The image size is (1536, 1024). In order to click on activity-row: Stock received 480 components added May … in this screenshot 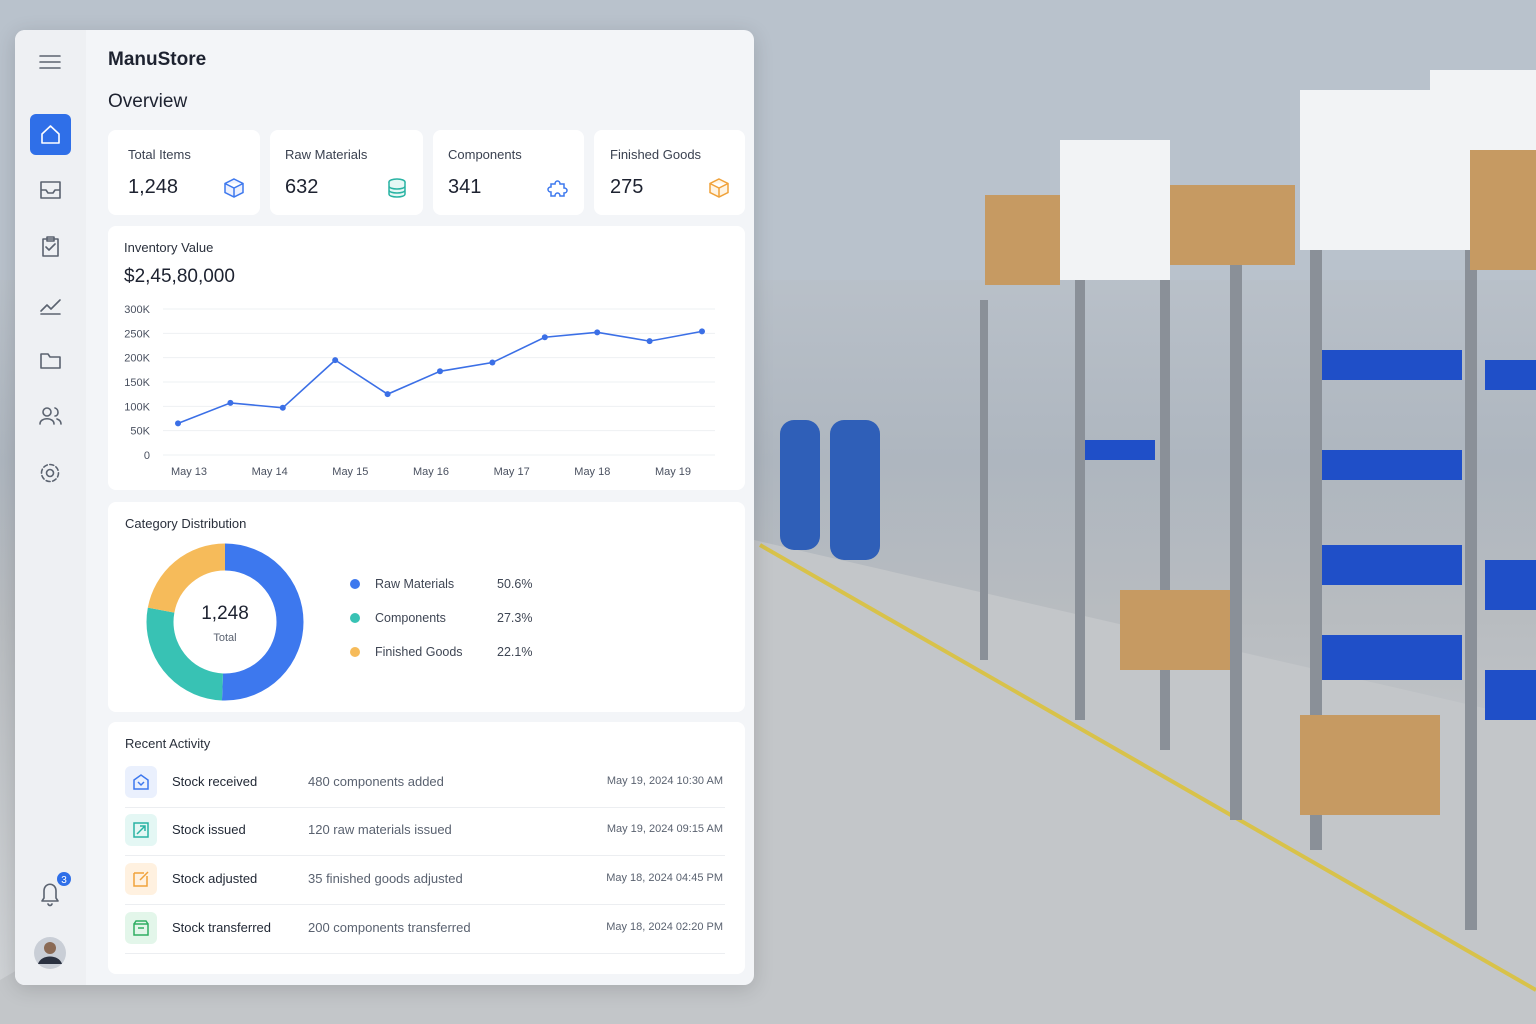, I will do `click(426, 784)`.